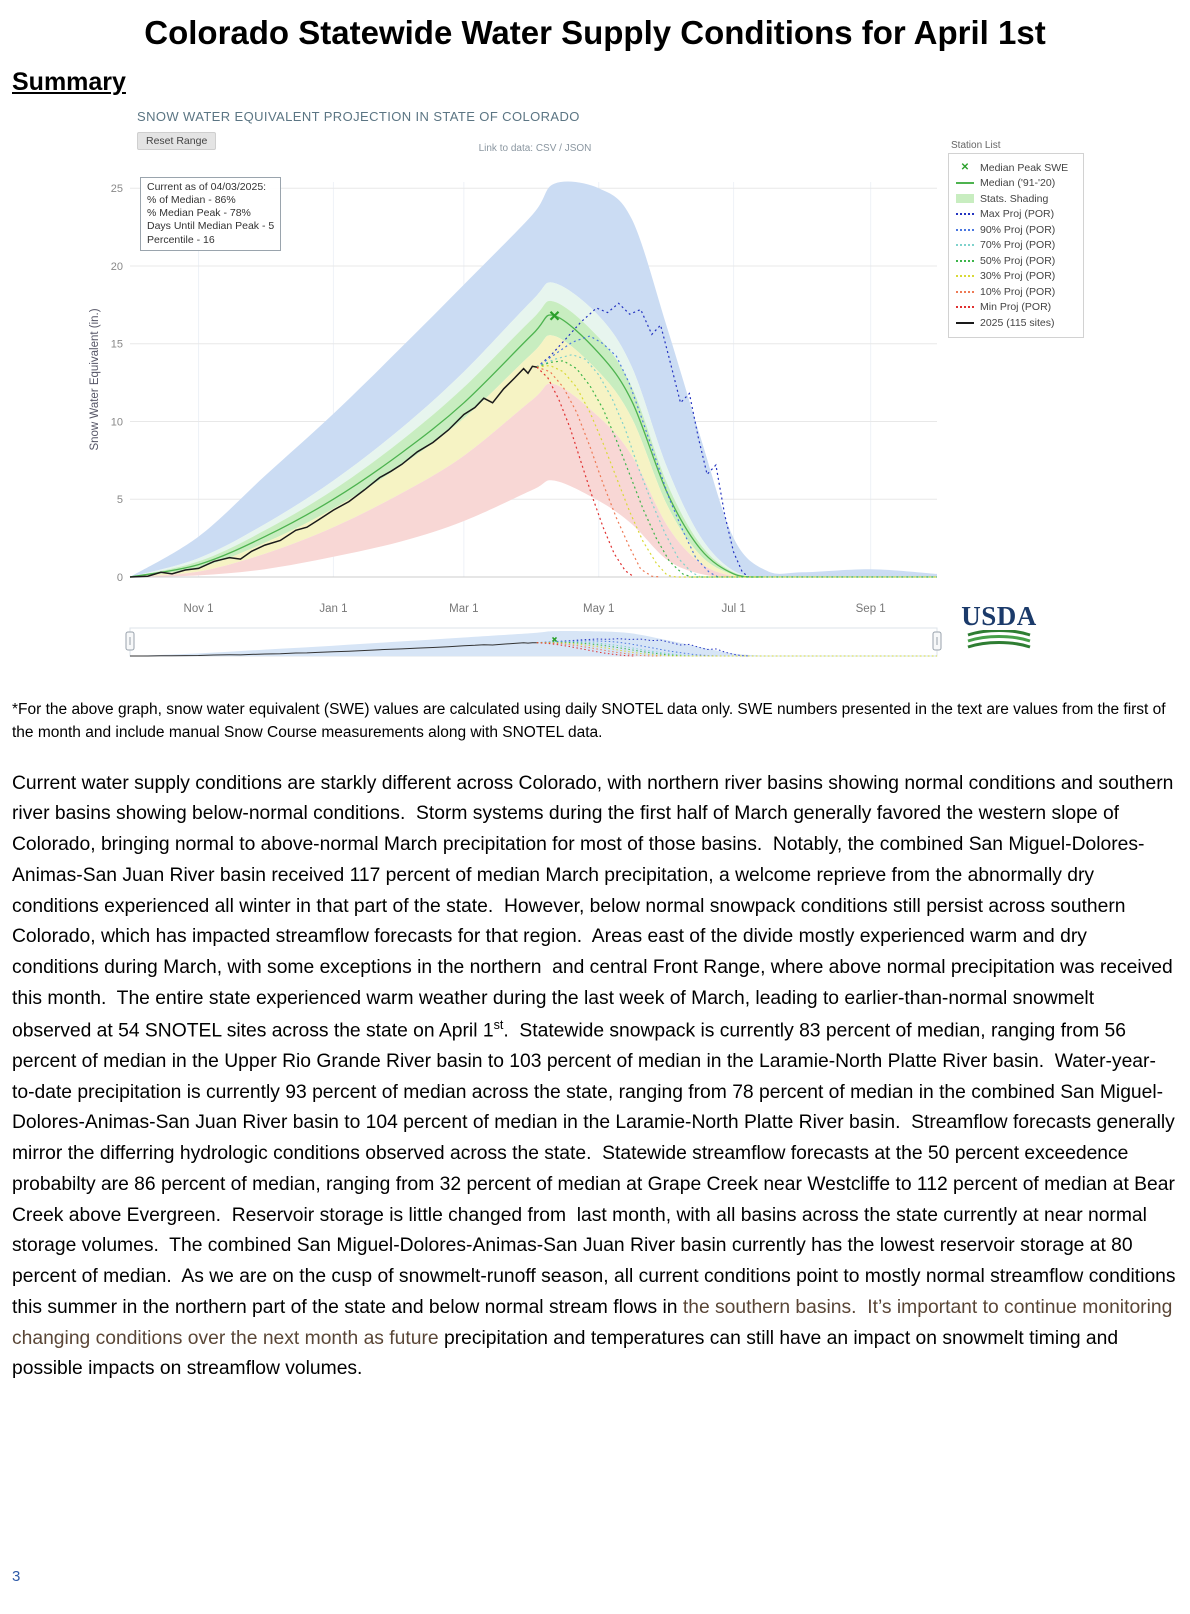 This screenshot has width=1190, height=1614. I want to click on proj-p10, so click(598, 472).